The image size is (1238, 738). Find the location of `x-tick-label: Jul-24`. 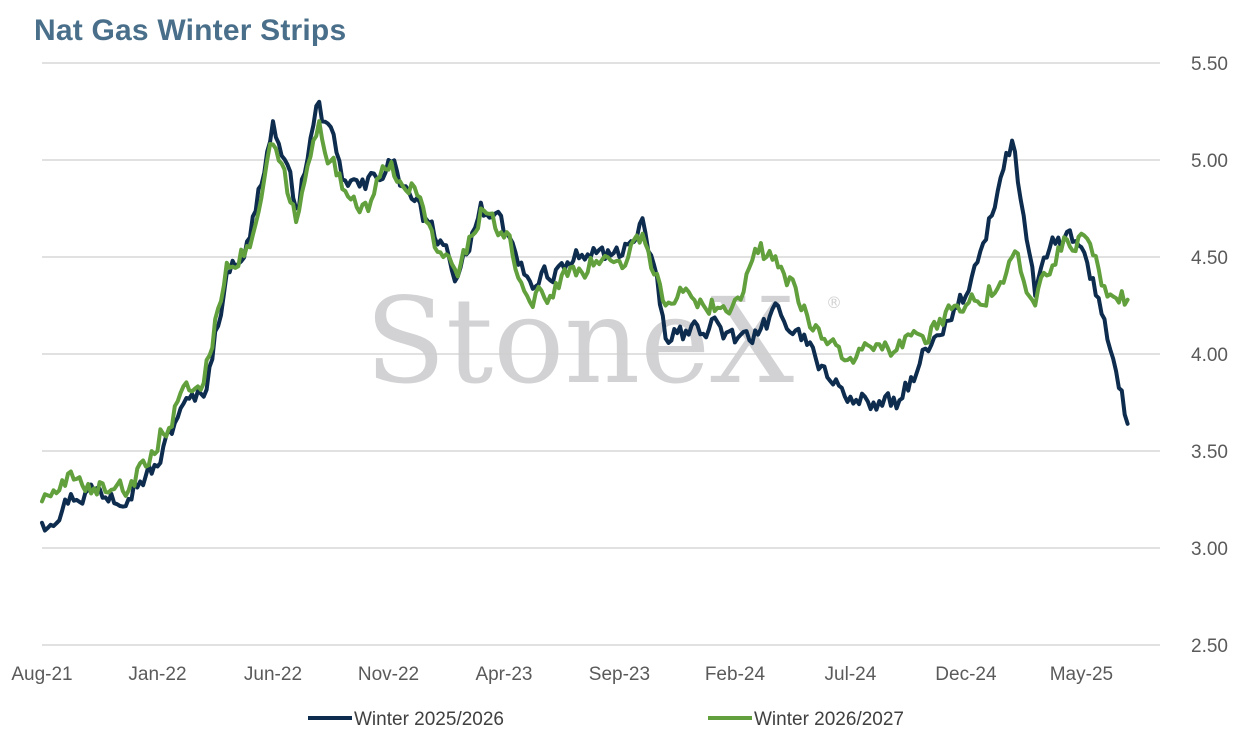

x-tick-label: Jul-24 is located at coordinates (851, 674).